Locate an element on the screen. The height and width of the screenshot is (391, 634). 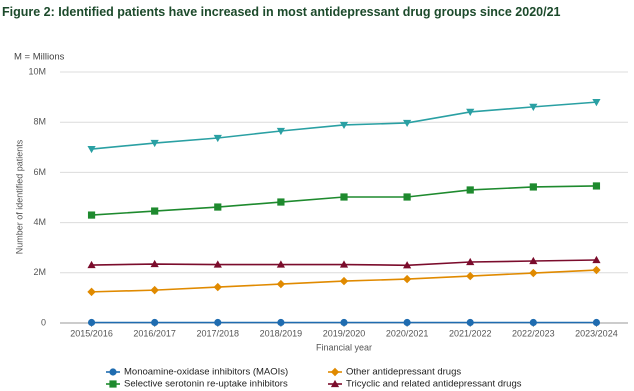
chart-subtitle: M = Millions is located at coordinates (39, 57).